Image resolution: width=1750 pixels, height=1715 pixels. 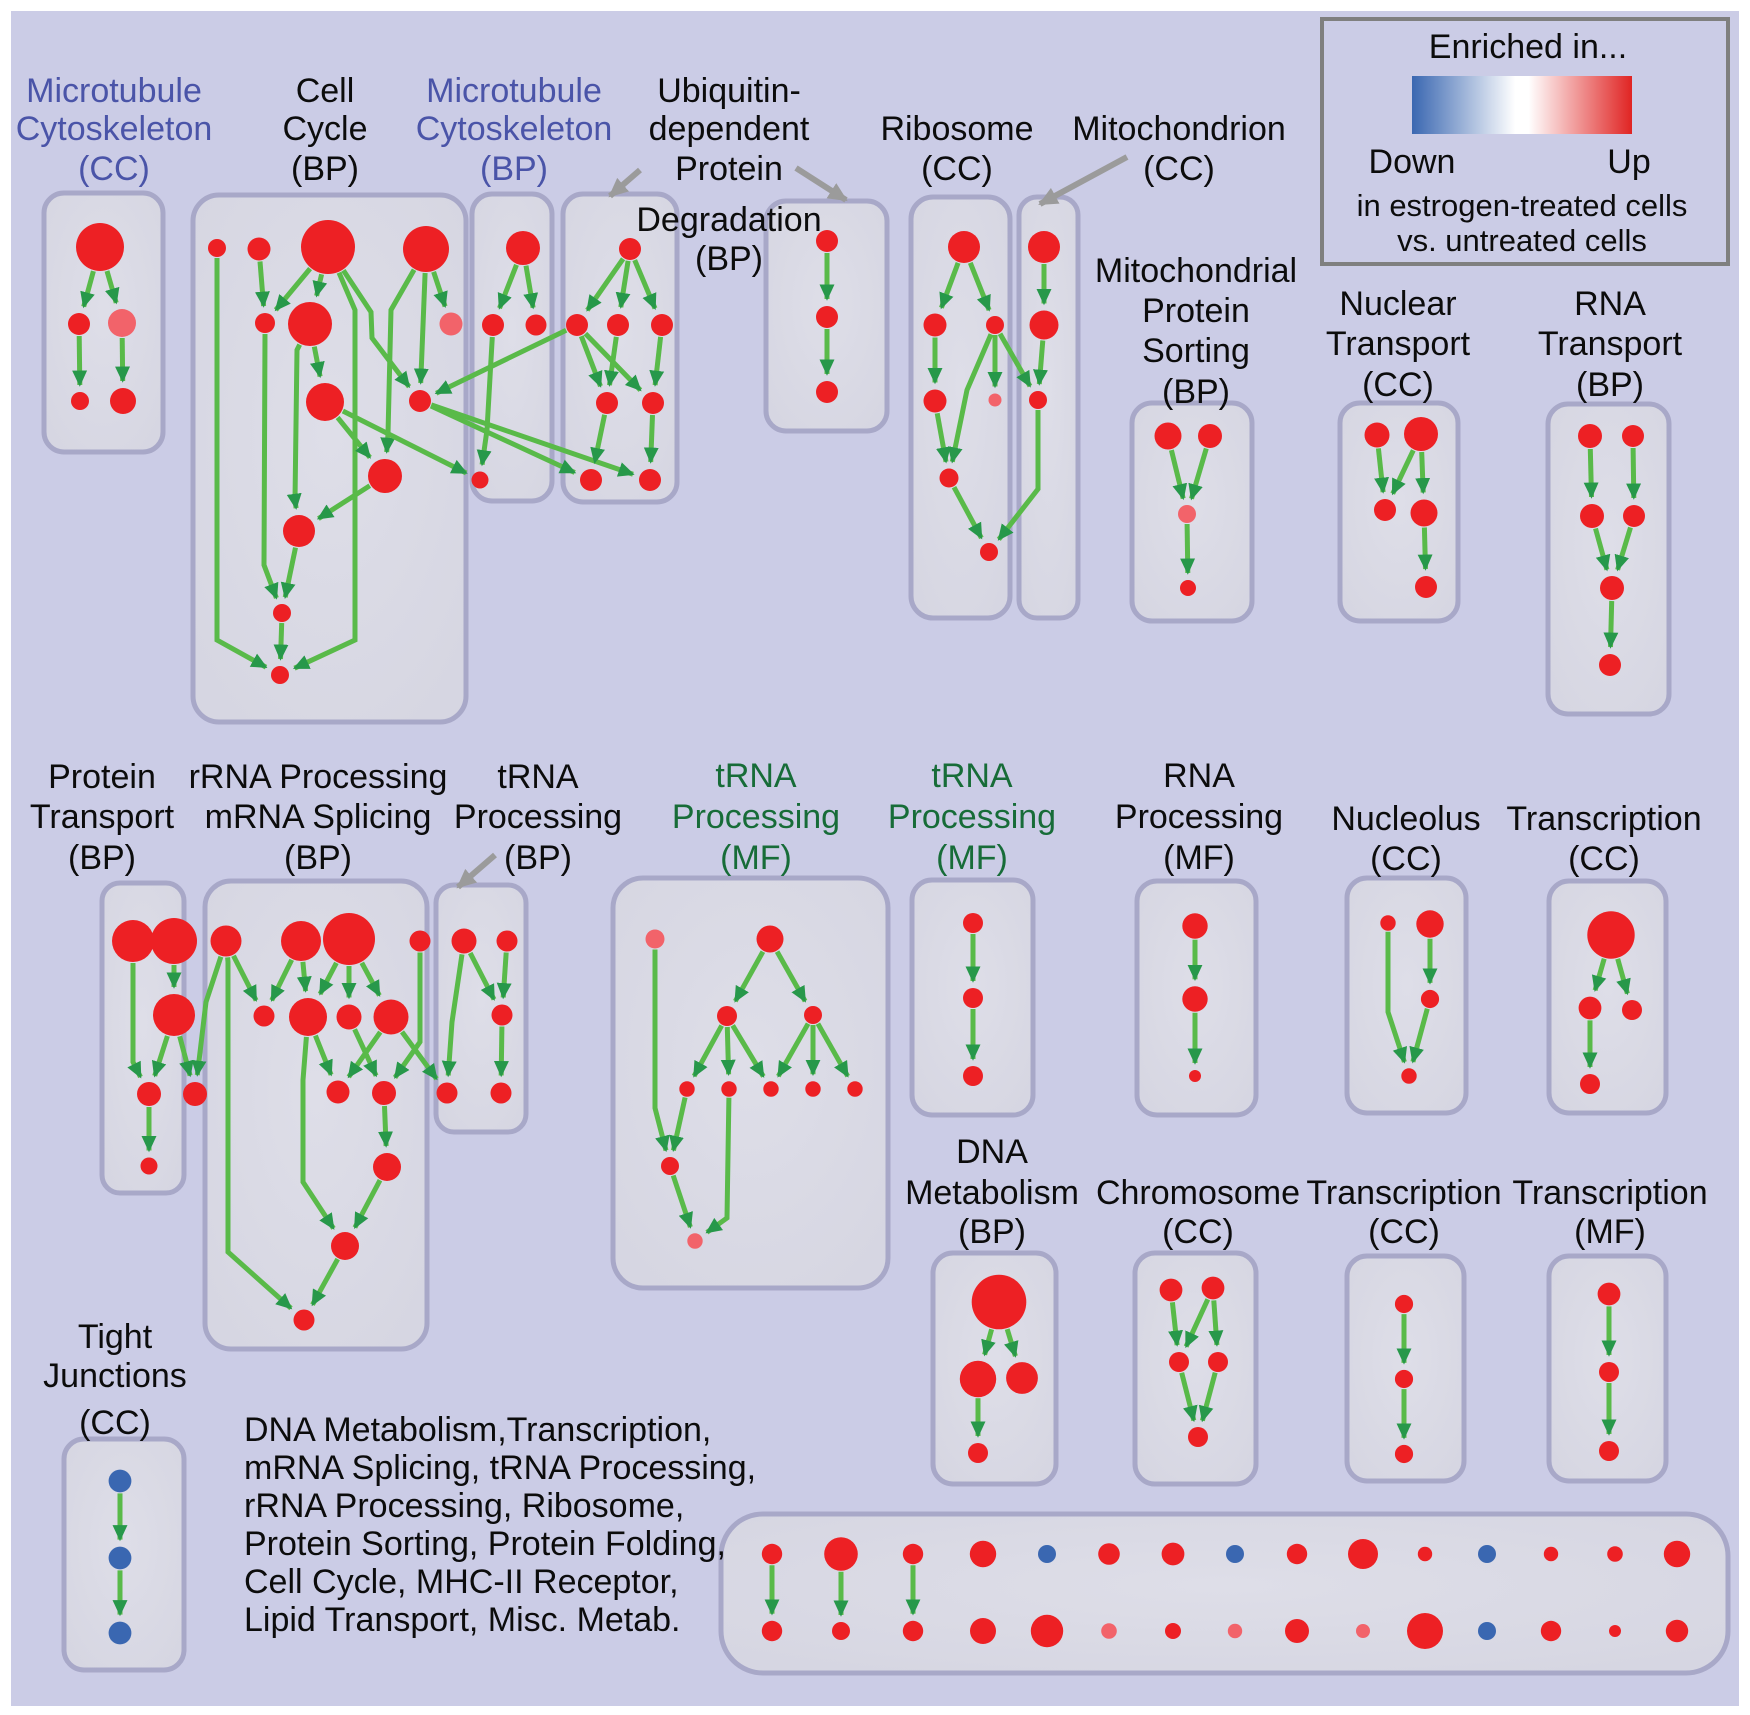 I want to click on svg-text: Ubiquitin-, so click(x=729, y=91).